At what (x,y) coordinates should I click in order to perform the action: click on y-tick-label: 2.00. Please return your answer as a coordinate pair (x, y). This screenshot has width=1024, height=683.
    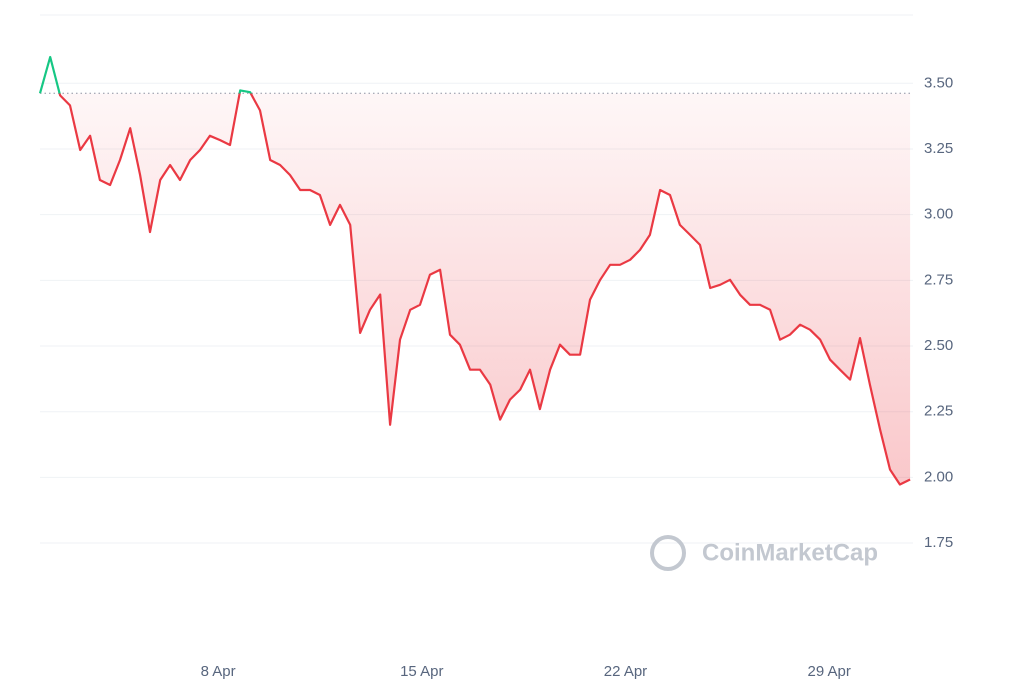
    Looking at the image, I should click on (938, 476).